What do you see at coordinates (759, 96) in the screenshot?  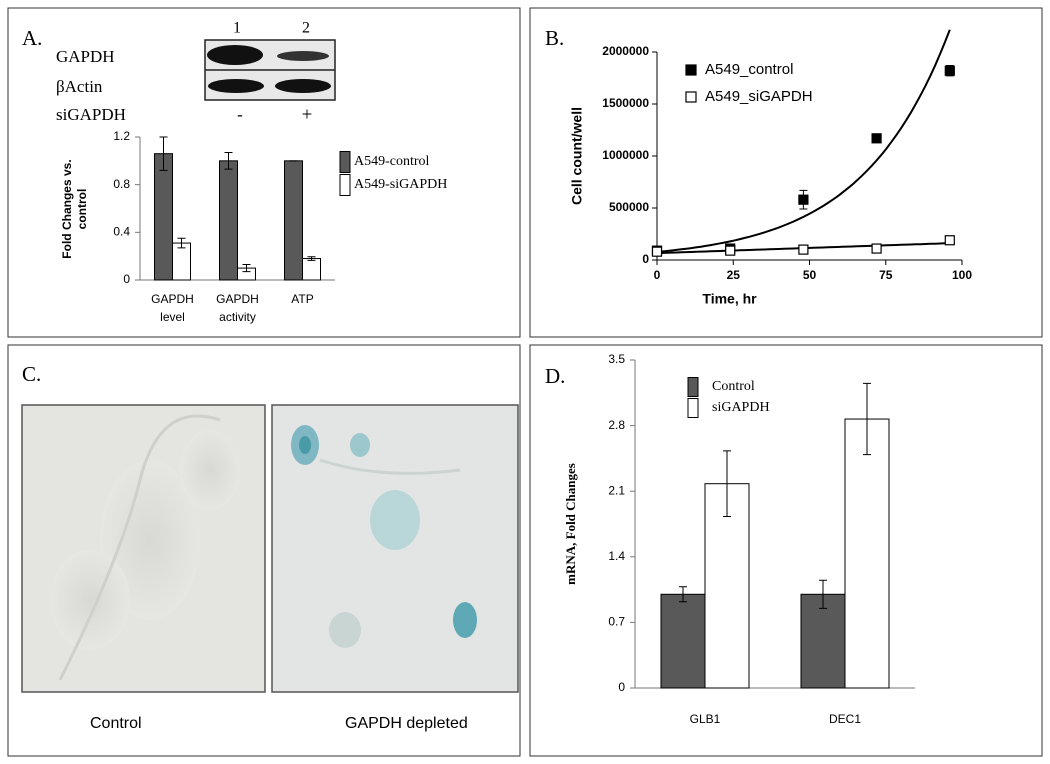 I see `legend-label: A549_siGAPDH` at bounding box center [759, 96].